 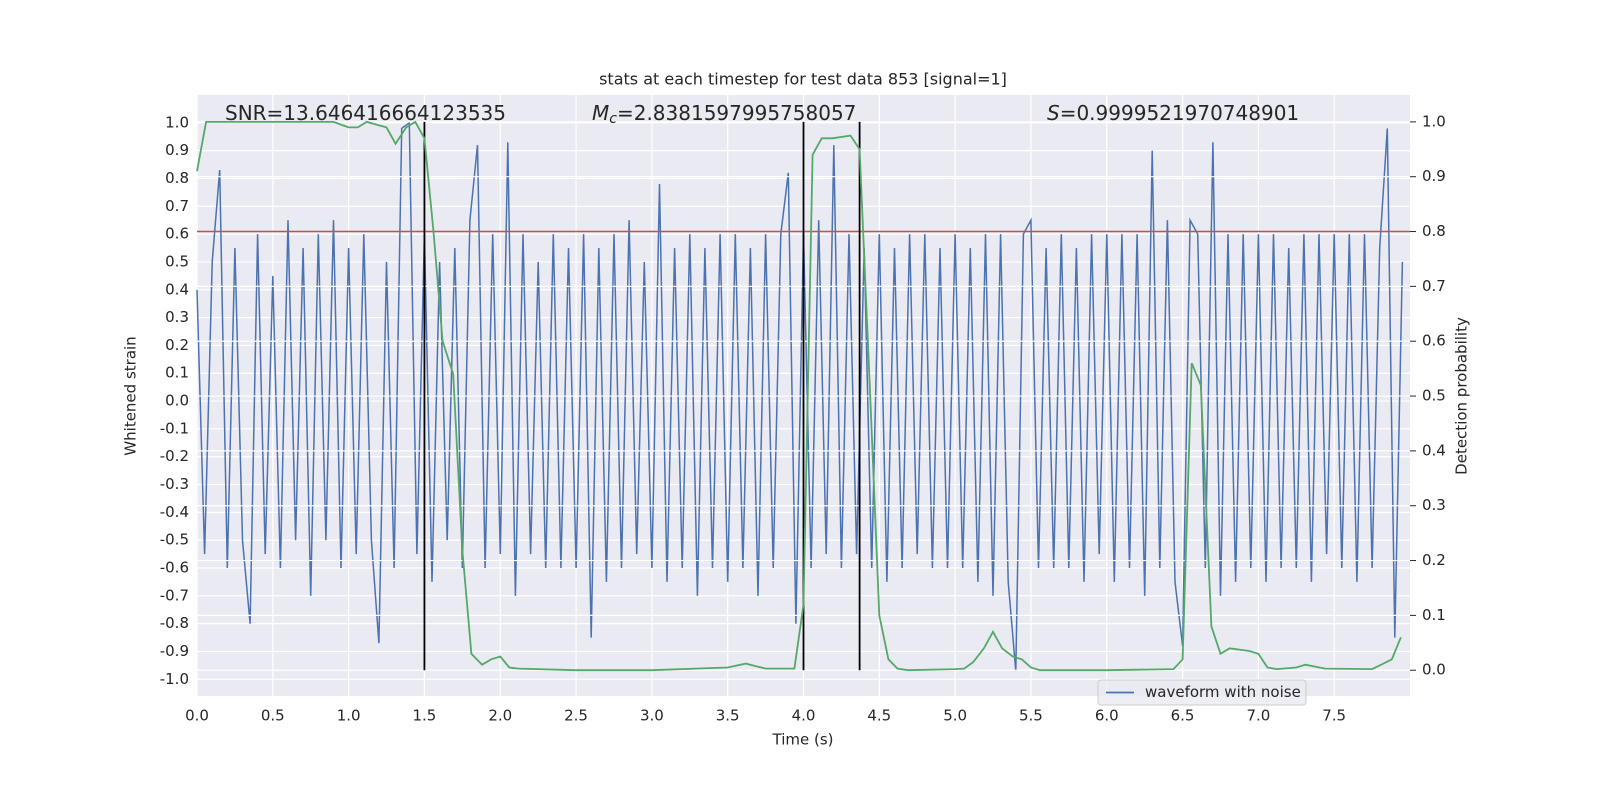 I want to click on annotation: Mc=2.8381597995758057, so click(x=724, y=114).